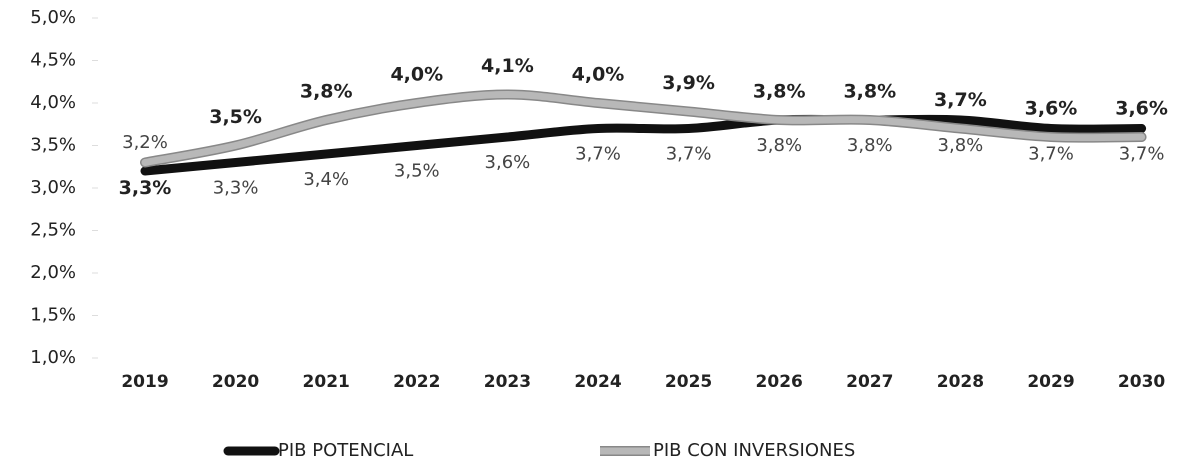 Image resolution: width=1181 pixels, height=461 pixels. I want to click on x-tick-label: 2019, so click(144, 382).